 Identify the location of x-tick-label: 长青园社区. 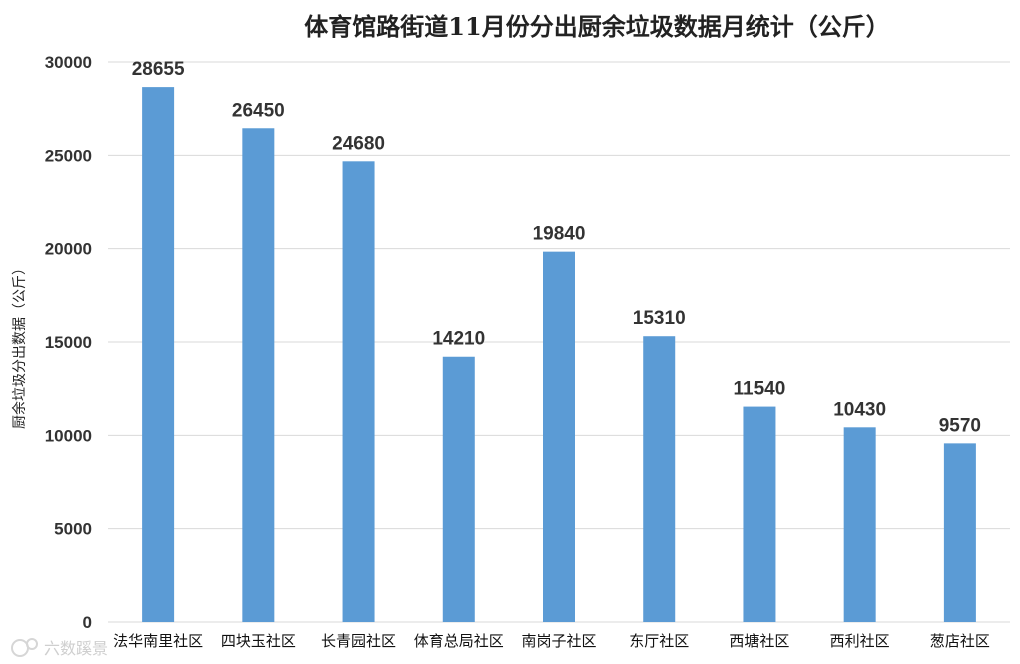
(358, 641).